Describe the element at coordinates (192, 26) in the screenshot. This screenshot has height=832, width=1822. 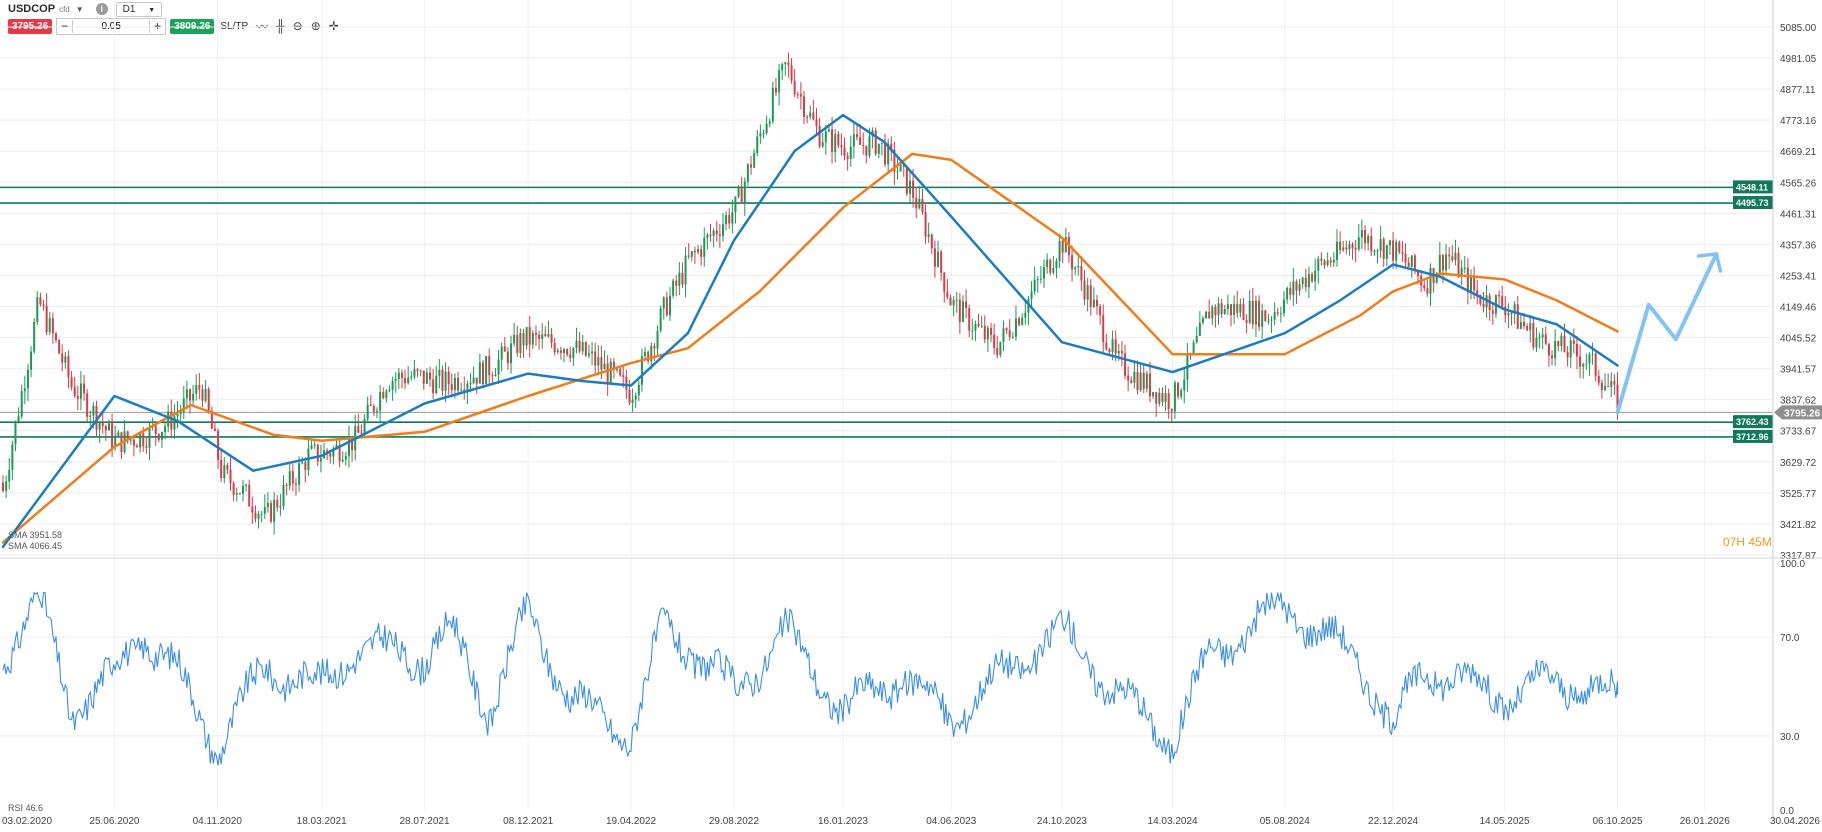
I see `buy-price-button: 3809.26` at that location.